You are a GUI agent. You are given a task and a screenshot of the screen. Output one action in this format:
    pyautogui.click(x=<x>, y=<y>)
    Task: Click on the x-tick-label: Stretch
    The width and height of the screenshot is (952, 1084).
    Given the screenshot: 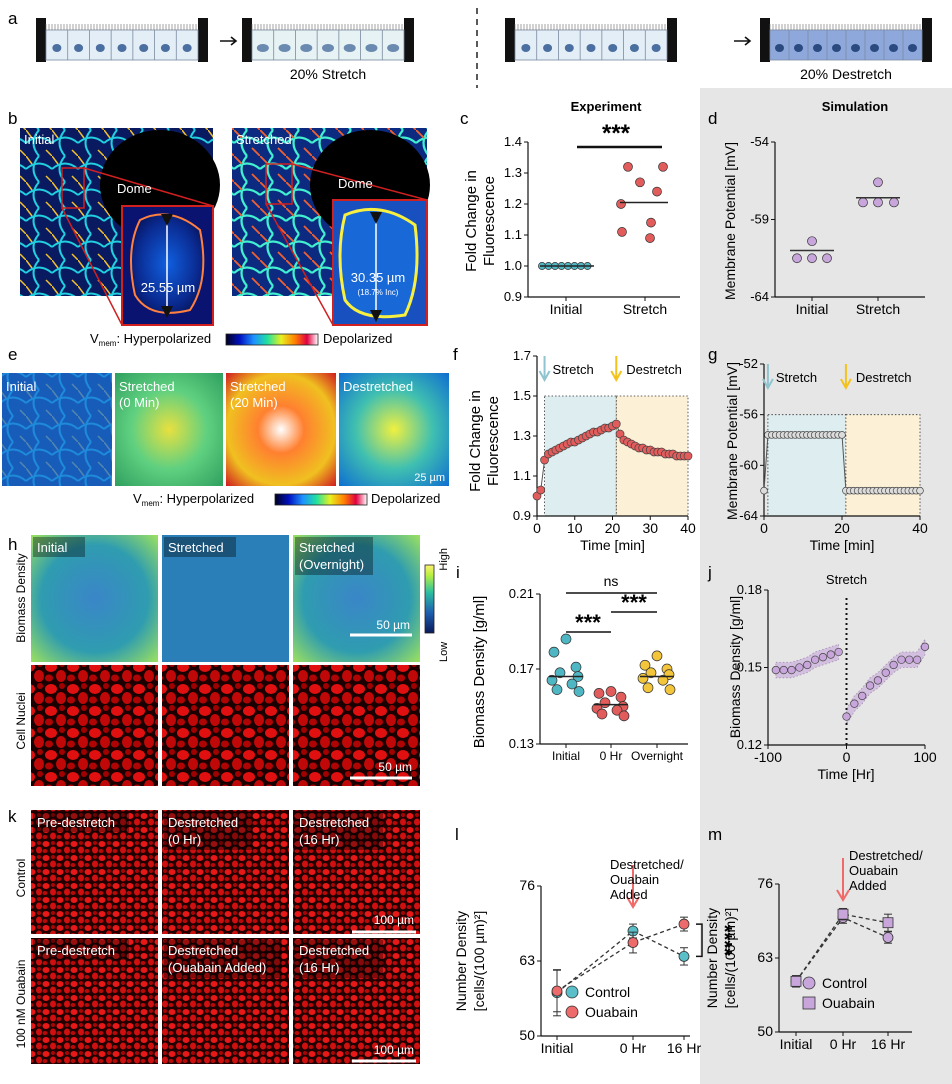 What is the action you would take?
    pyautogui.click(x=645, y=309)
    